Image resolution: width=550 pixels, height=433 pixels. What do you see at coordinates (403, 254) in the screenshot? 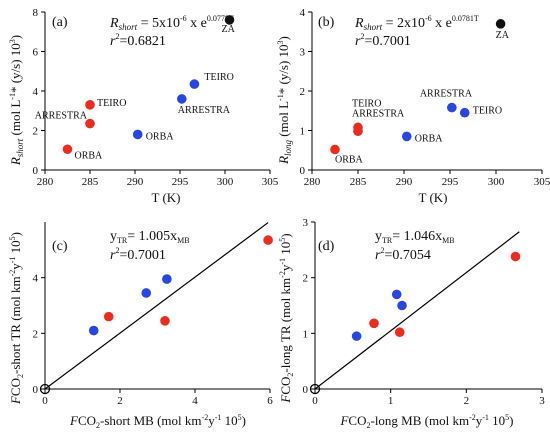
I see `r2-d: r2=0.7054` at bounding box center [403, 254].